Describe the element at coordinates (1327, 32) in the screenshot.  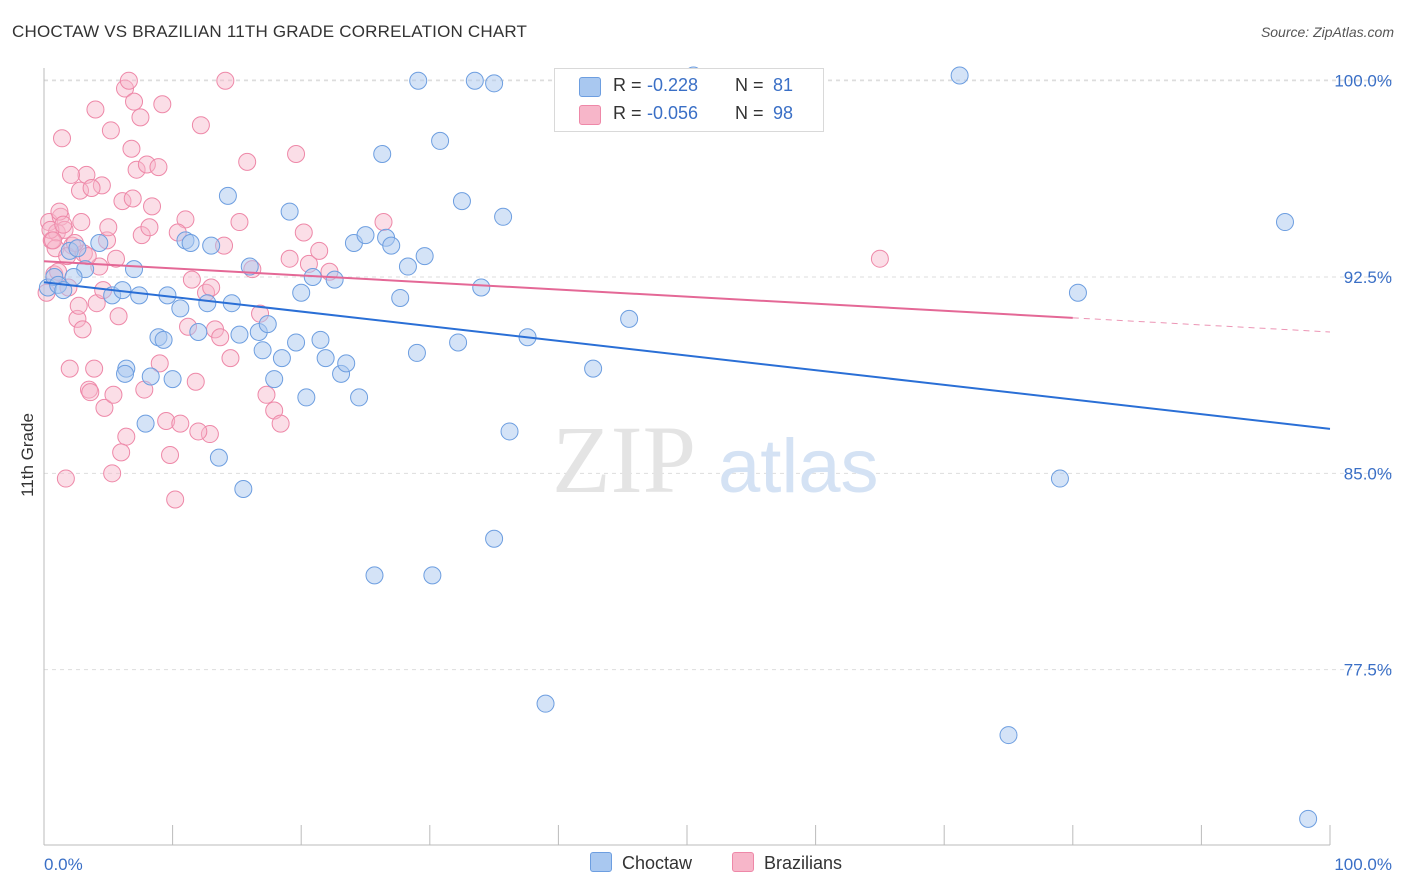
I see `source-label: Source: ZipAtlas.com` at that location.